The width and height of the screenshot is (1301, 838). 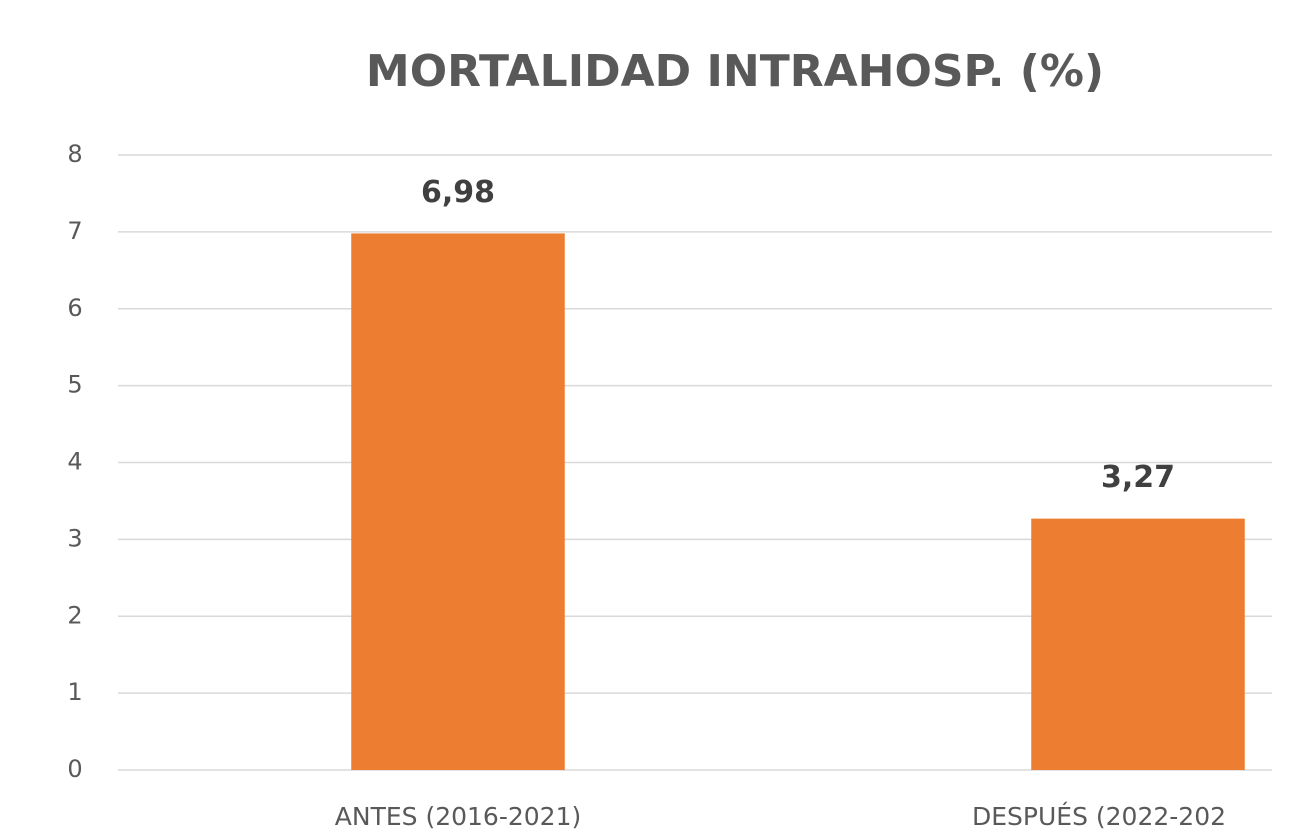 What do you see at coordinates (1138, 477) in the screenshot?
I see `value-label: 3,27` at bounding box center [1138, 477].